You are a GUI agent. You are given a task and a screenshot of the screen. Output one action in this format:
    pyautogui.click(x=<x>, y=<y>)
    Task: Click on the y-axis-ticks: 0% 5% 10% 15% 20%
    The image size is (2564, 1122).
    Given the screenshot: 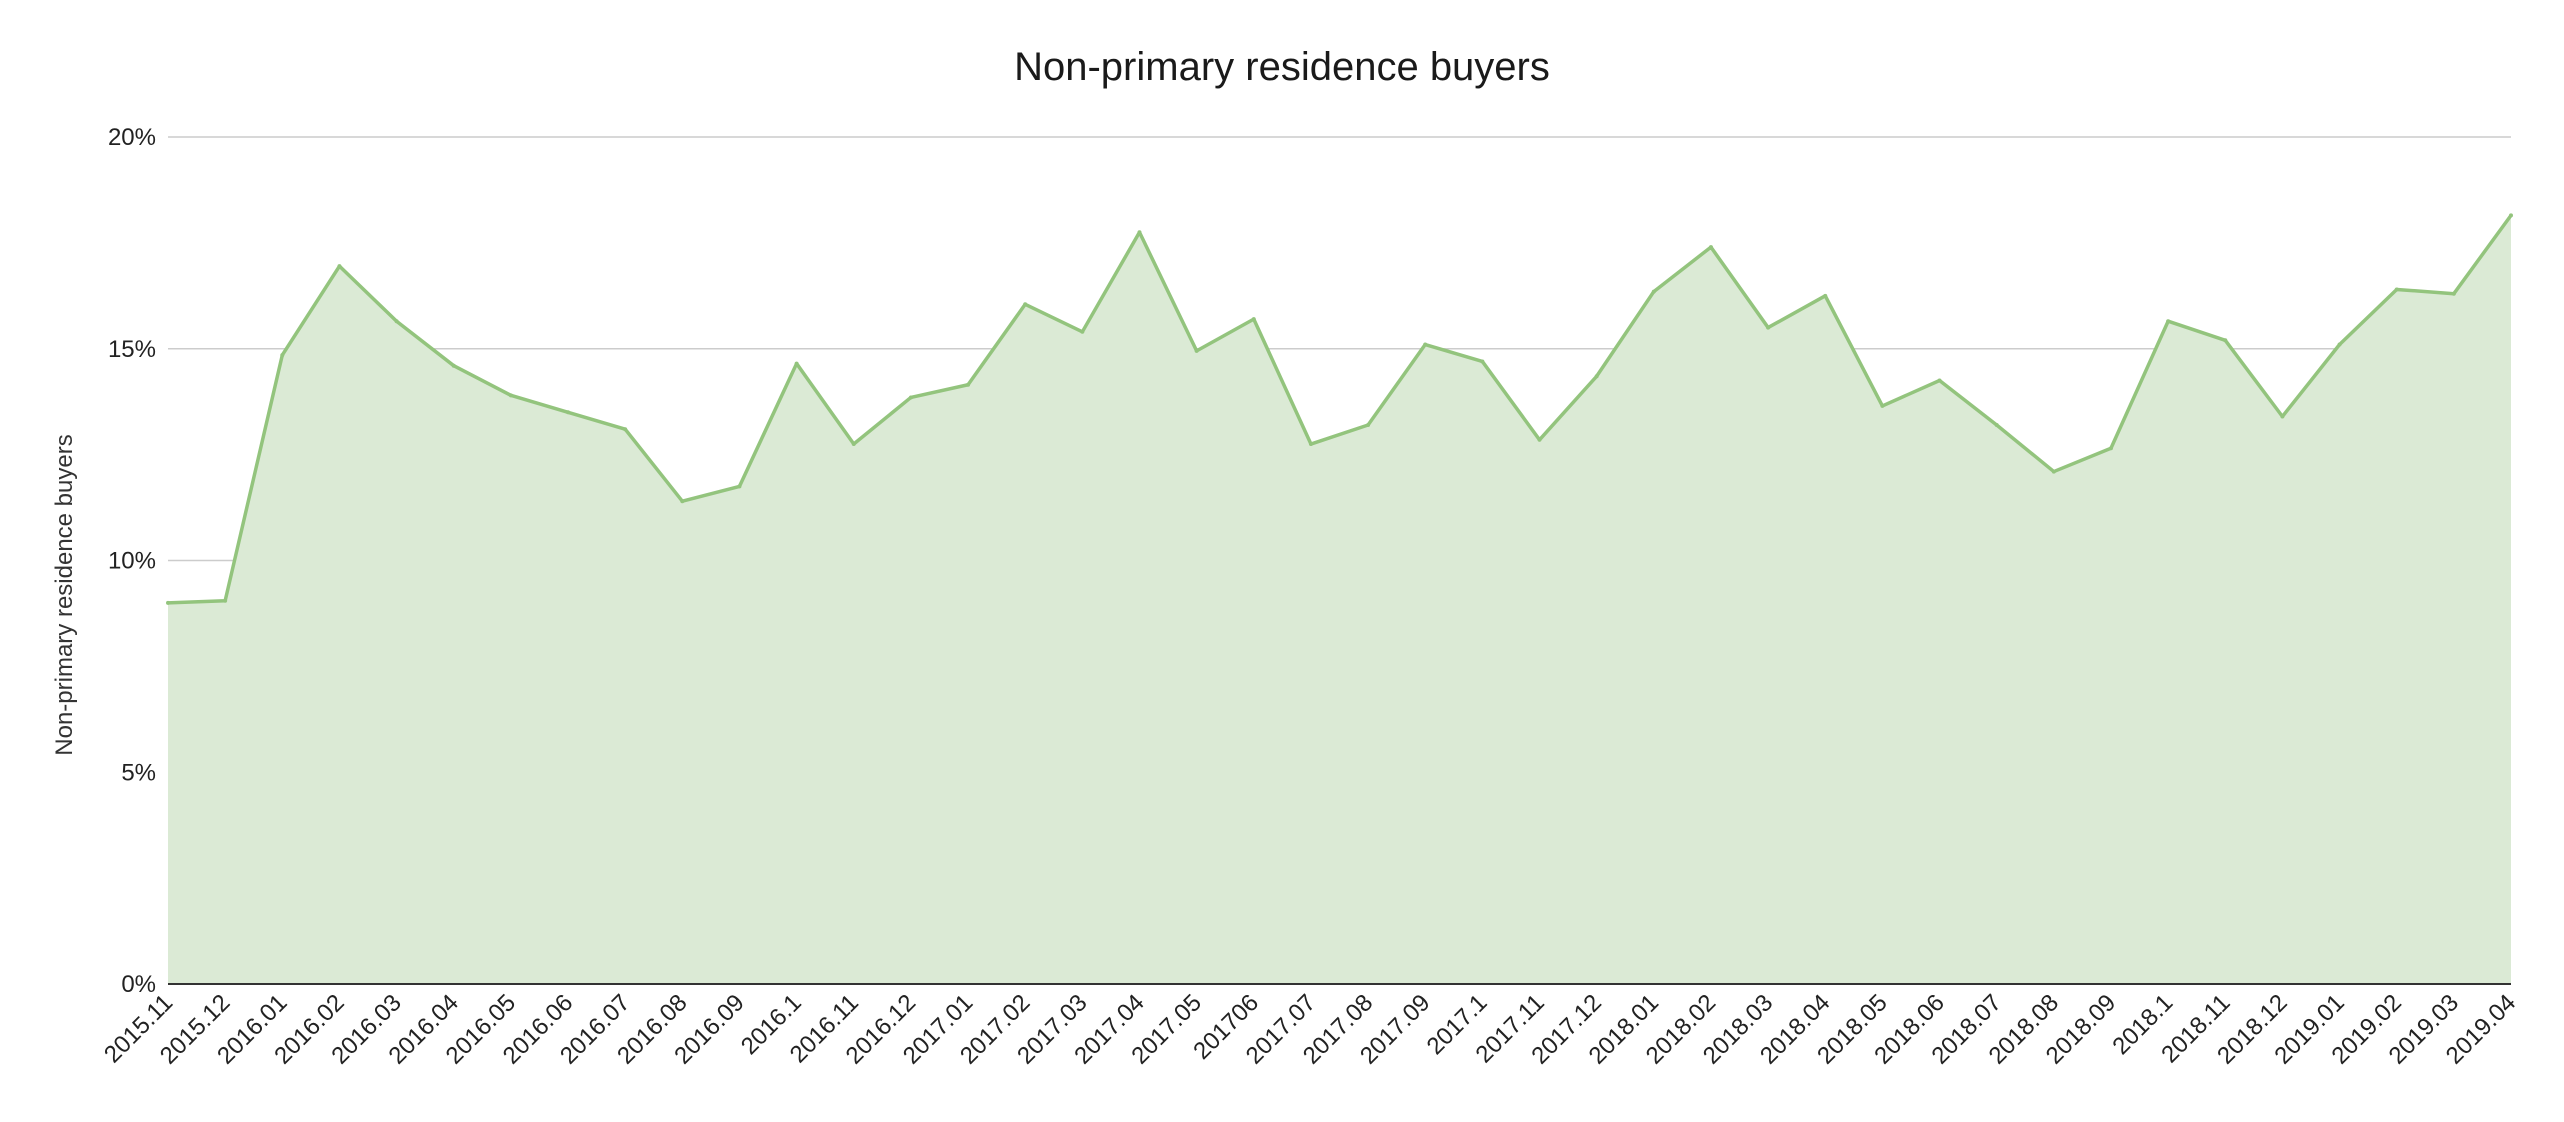 What is the action you would take?
    pyautogui.click(x=132, y=561)
    